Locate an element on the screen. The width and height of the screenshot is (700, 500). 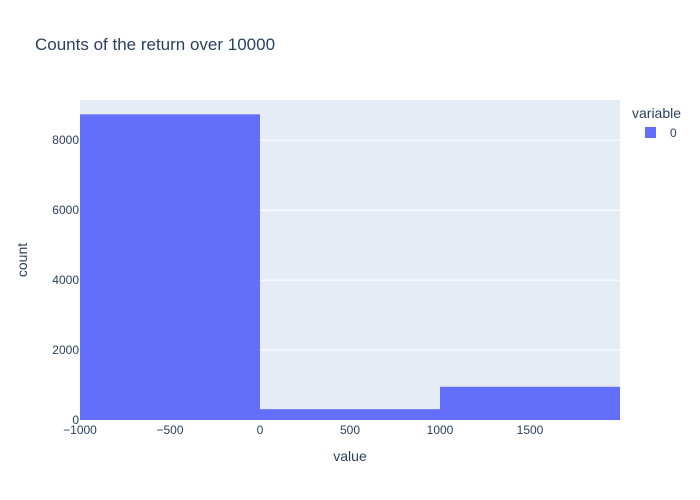
y-tick-label: 2000 is located at coordinates (65, 350).